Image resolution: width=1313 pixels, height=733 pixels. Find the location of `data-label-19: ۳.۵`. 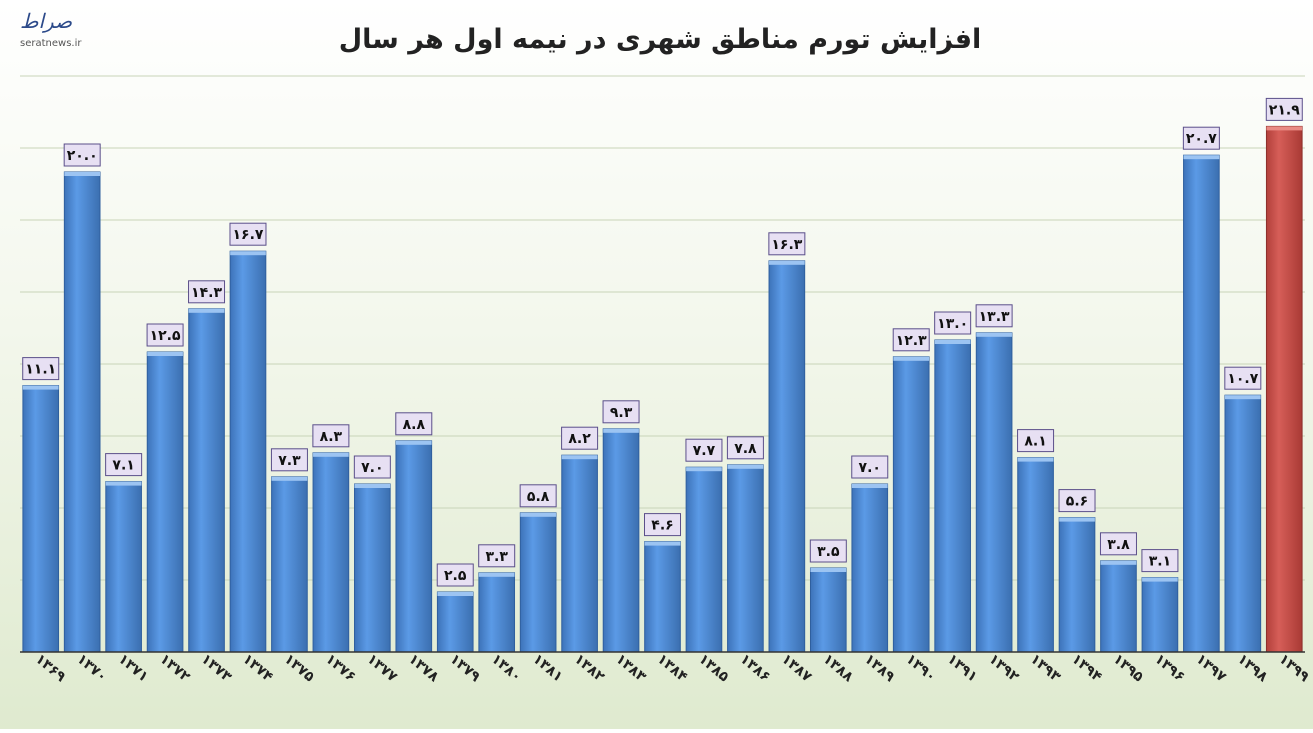

data-label-19: ۳.۵ is located at coordinates (828, 552).